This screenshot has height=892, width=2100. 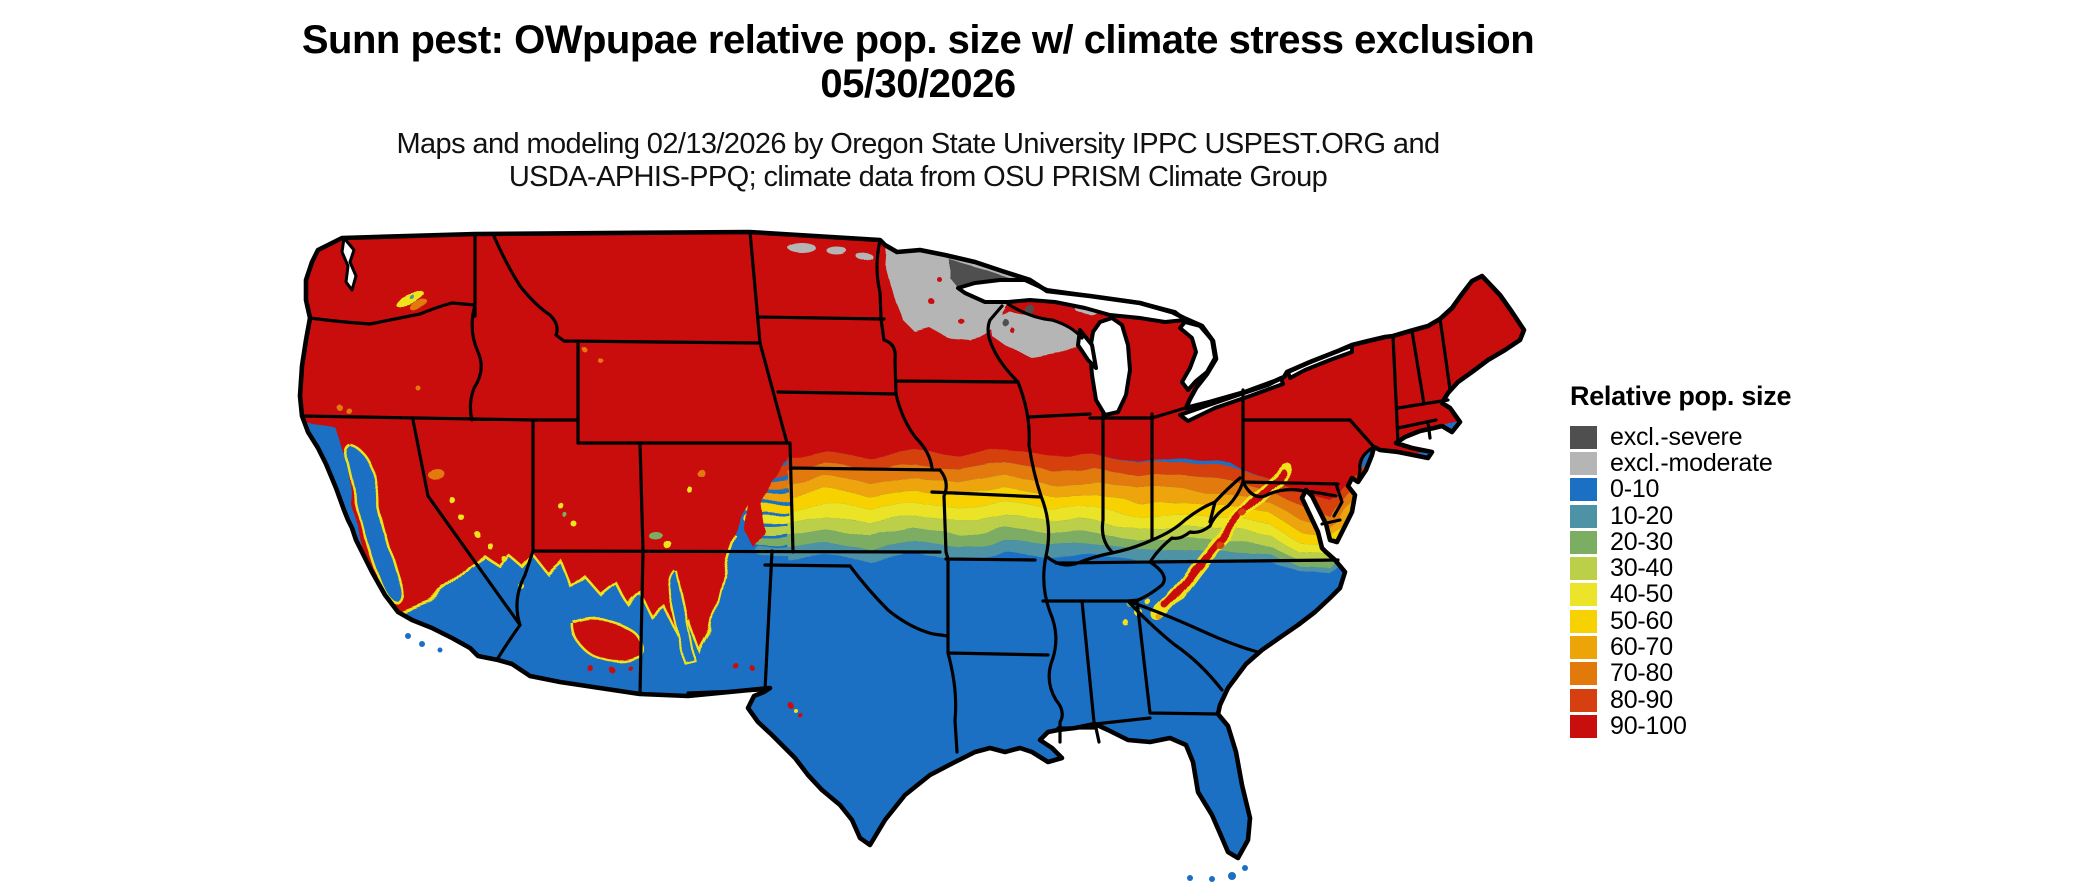 I want to click on legend-item: 90-100, so click(x=1680, y=725).